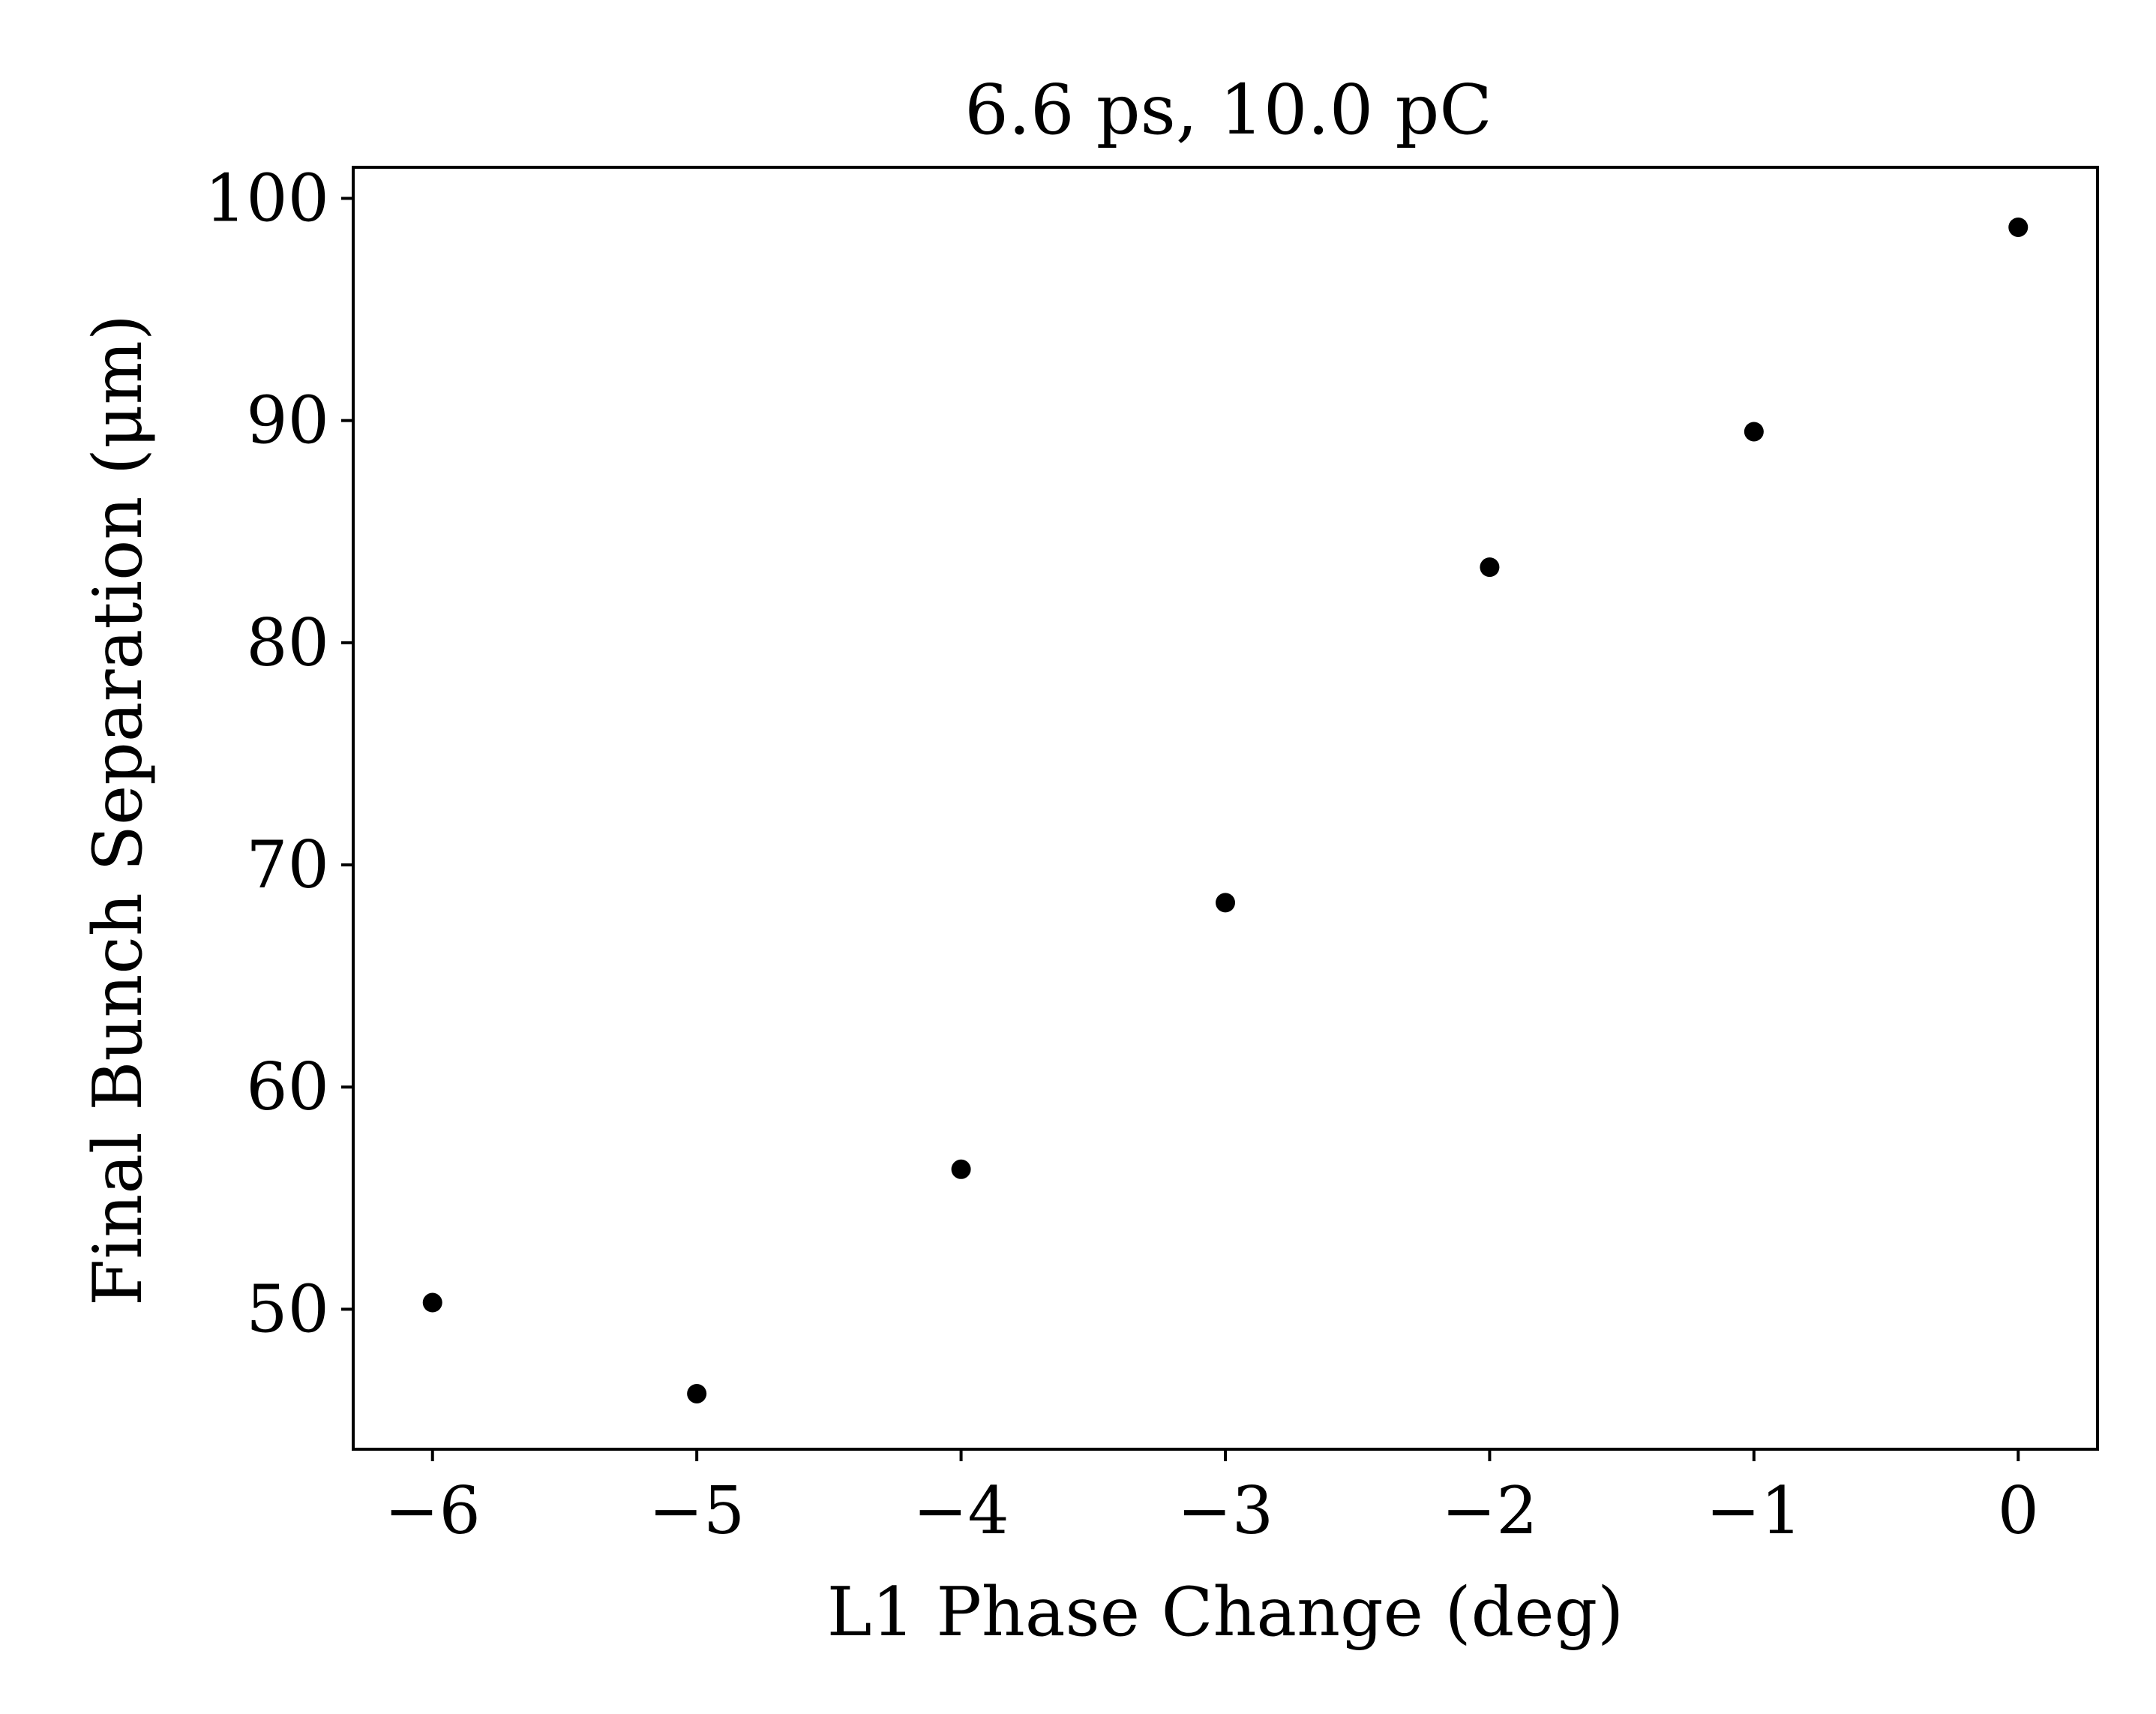  I want to click on y-tick-label: 60, so click(287, 1087).